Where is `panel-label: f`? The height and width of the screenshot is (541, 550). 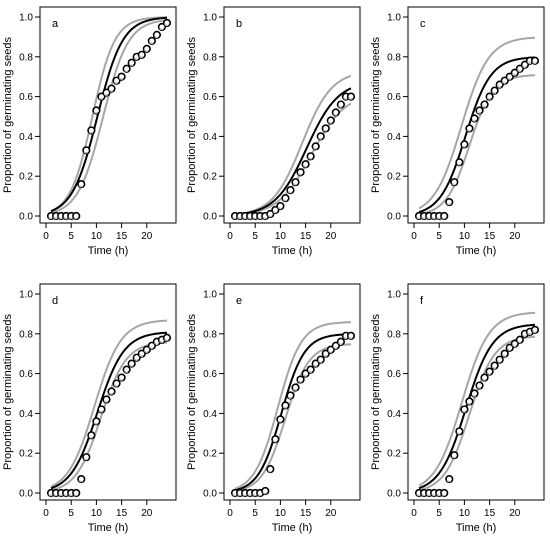
panel-label: f is located at coordinates (422, 301).